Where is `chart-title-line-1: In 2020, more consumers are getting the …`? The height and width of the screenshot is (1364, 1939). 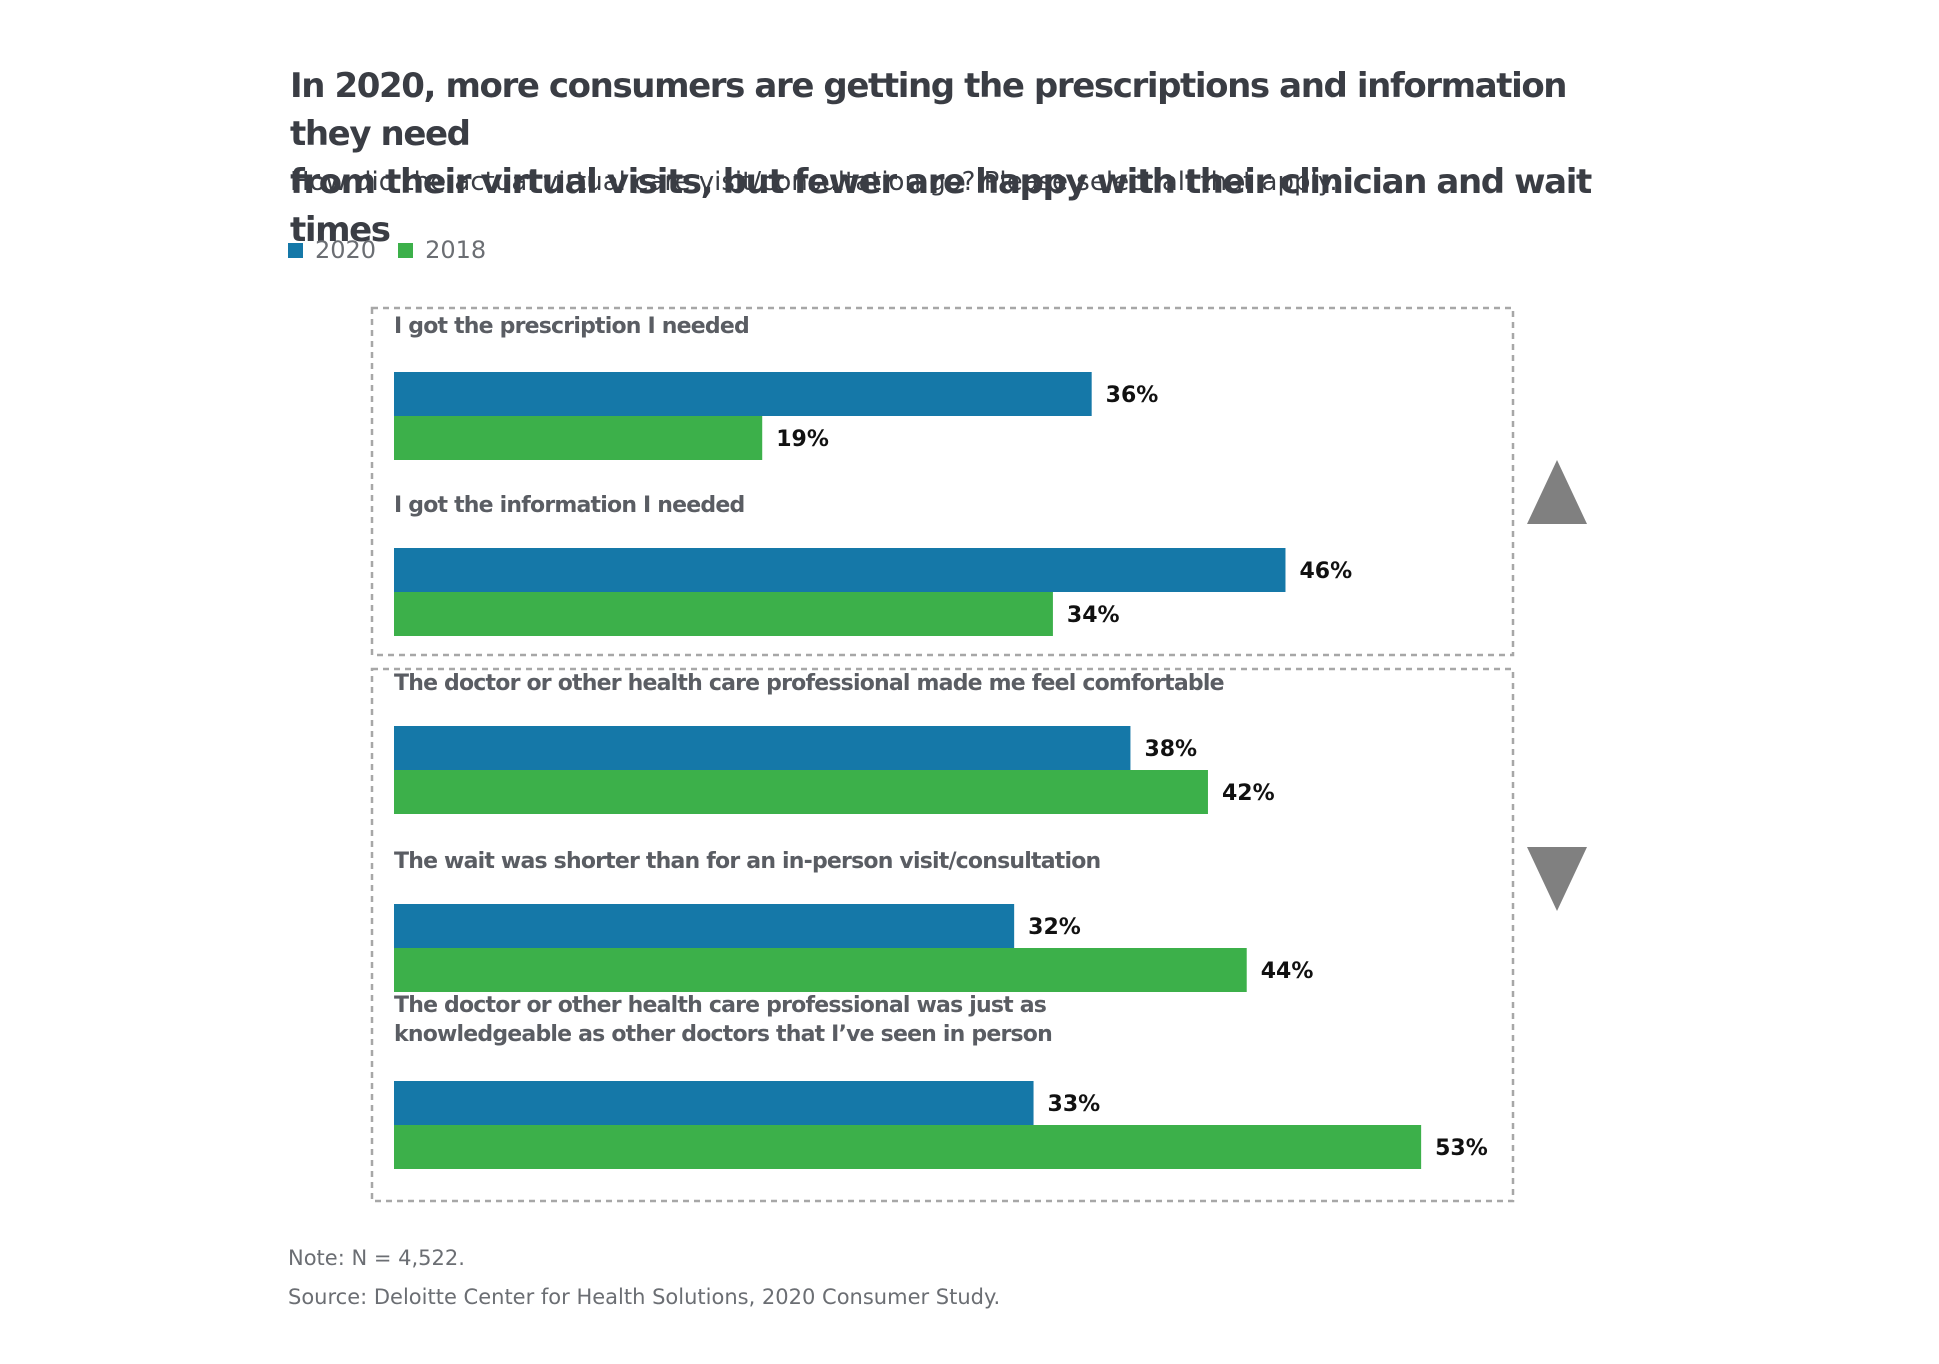
chart-title-line-1: In 2020, more consumers are getting the … is located at coordinates (929, 110).